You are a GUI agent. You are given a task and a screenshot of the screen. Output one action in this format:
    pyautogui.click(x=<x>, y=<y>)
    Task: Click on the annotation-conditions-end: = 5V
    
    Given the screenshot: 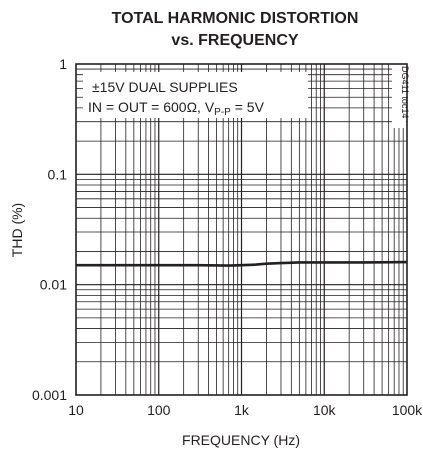 What is the action you would take?
    pyautogui.click(x=248, y=107)
    